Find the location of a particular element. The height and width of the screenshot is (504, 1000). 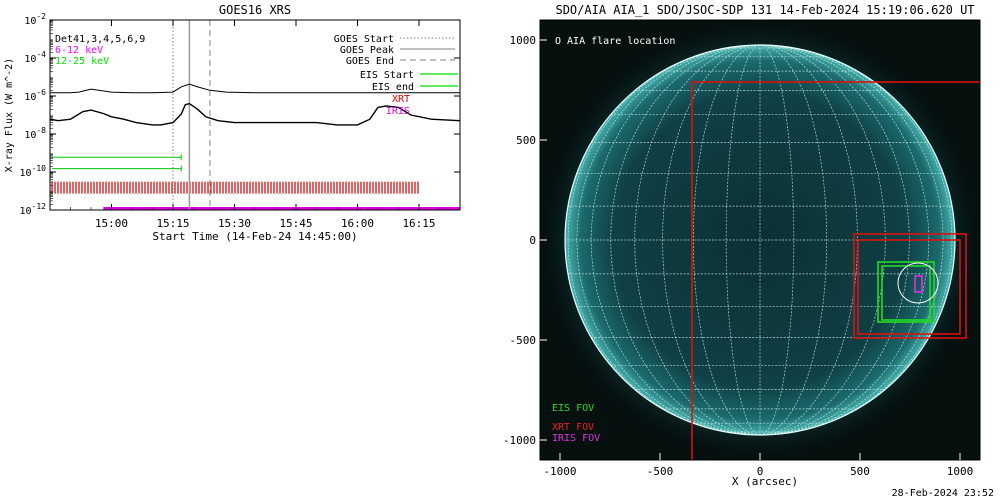

map-y-tick-label: 0 is located at coordinates (532, 240).